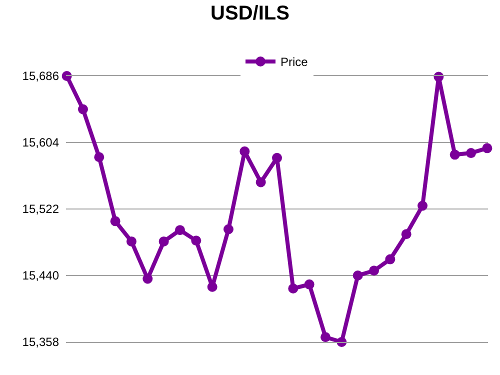  I want to click on y-tick-label: 15,358, so click(41, 342).